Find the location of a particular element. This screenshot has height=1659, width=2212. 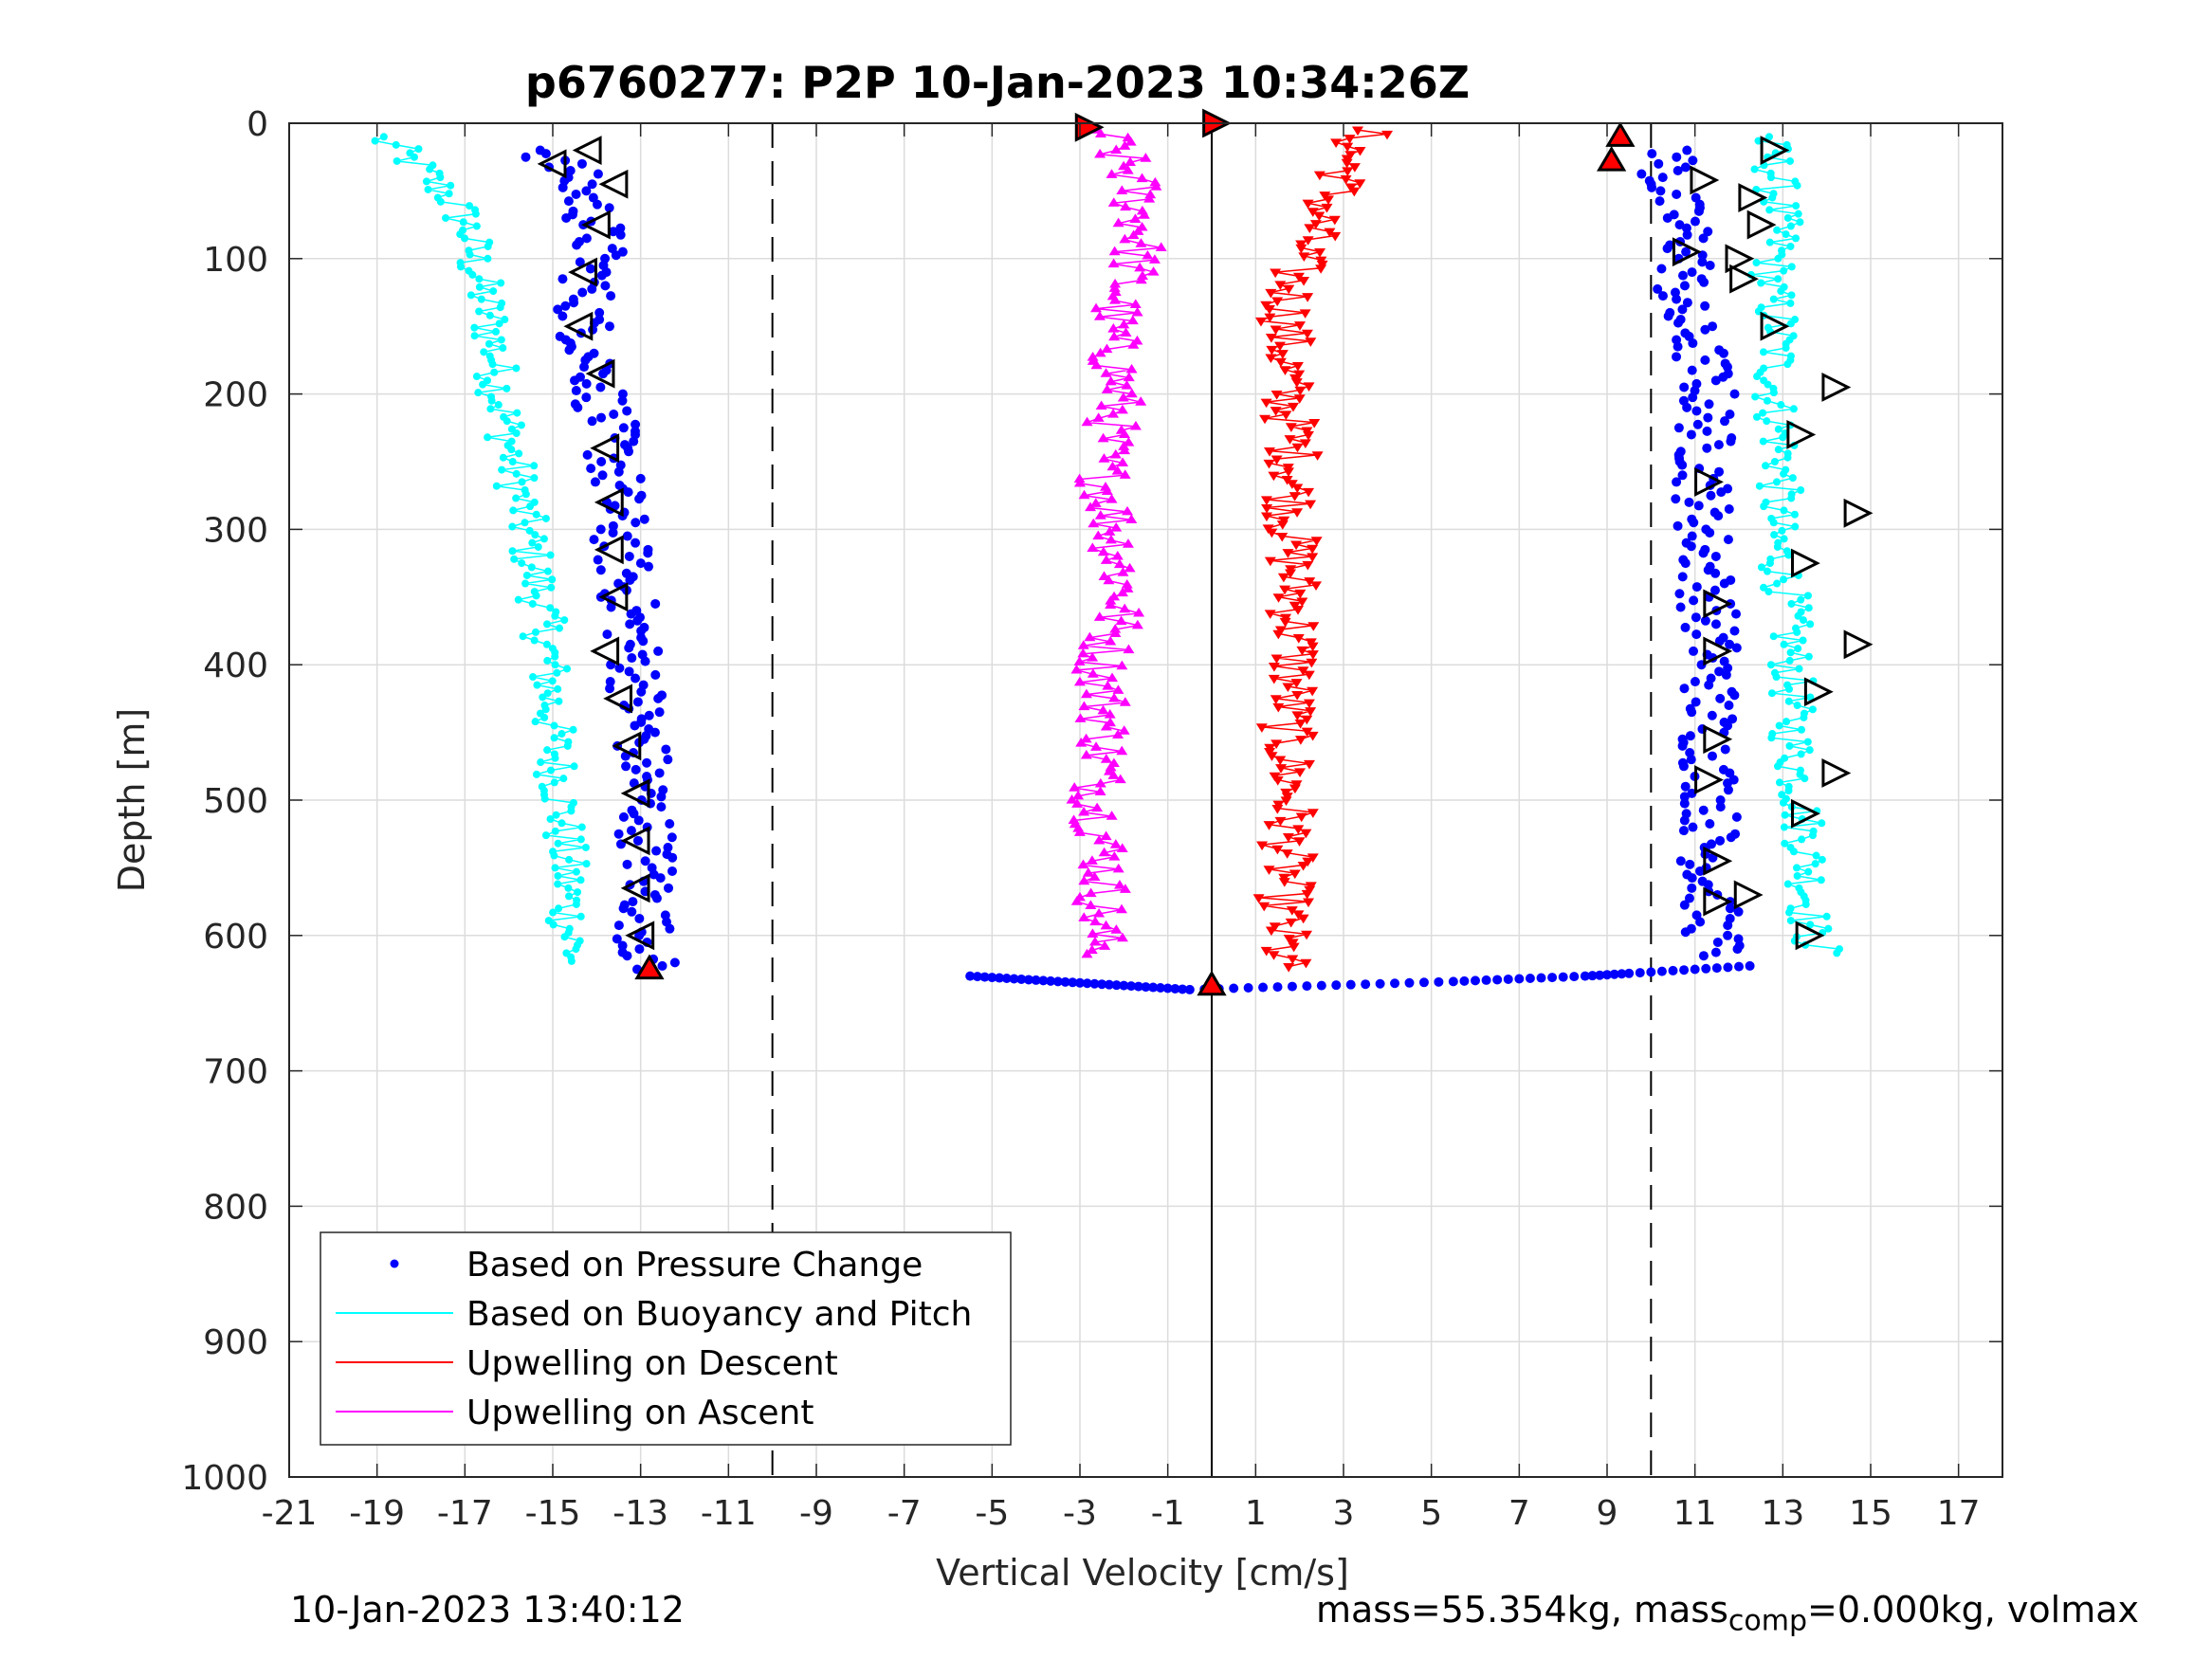

marker-red-up is located at coordinates (1612, 159).